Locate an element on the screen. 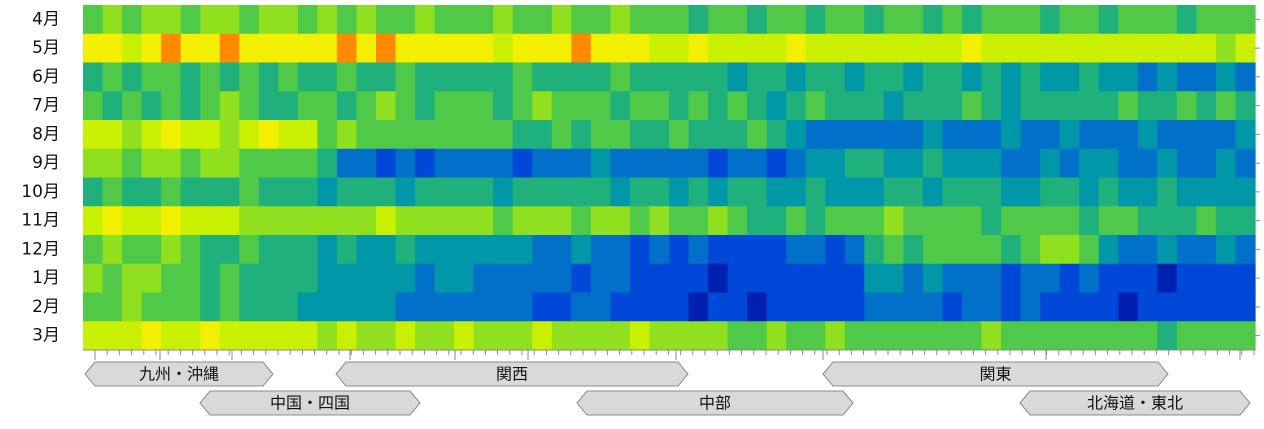 The image size is (1264, 429). row-label: 1月 is located at coordinates (46, 278).